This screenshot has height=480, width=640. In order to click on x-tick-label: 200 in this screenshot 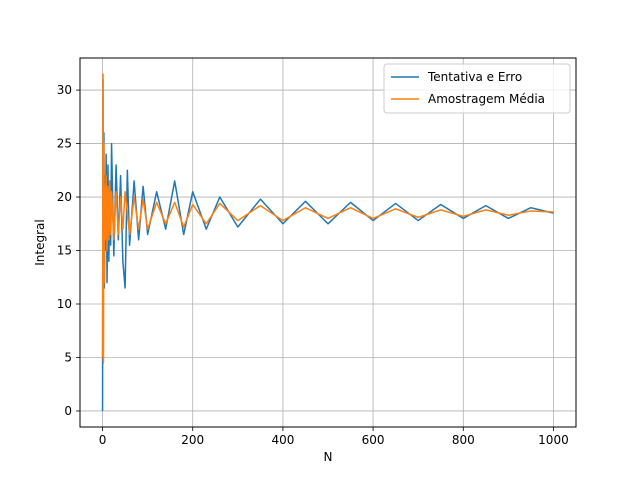, I will do `click(192, 440)`.